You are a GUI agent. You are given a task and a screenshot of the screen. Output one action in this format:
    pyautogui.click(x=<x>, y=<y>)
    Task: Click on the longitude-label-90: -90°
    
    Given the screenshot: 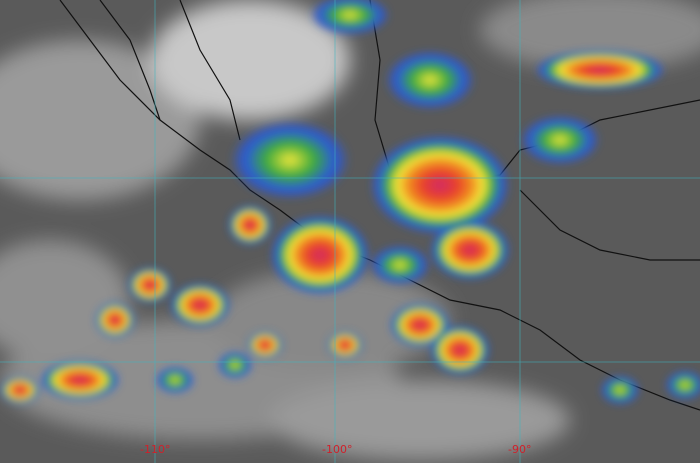 What is the action you would take?
    pyautogui.click(x=520, y=449)
    